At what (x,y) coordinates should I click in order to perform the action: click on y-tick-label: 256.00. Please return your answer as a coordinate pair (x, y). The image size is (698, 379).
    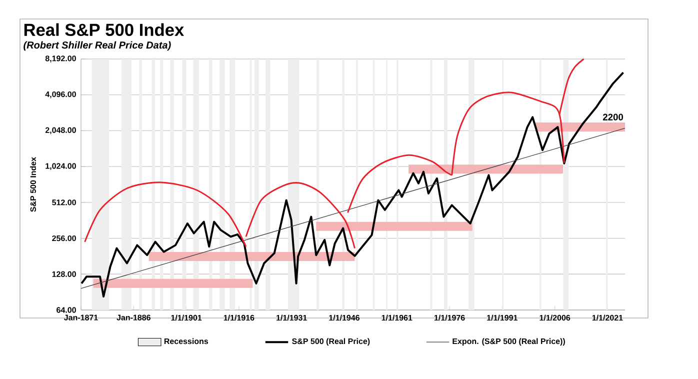
    Looking at the image, I should click on (64, 238).